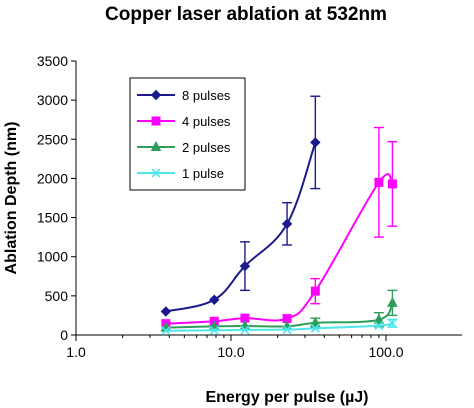  I want to click on y-tick-label: 500, so click(57, 296).